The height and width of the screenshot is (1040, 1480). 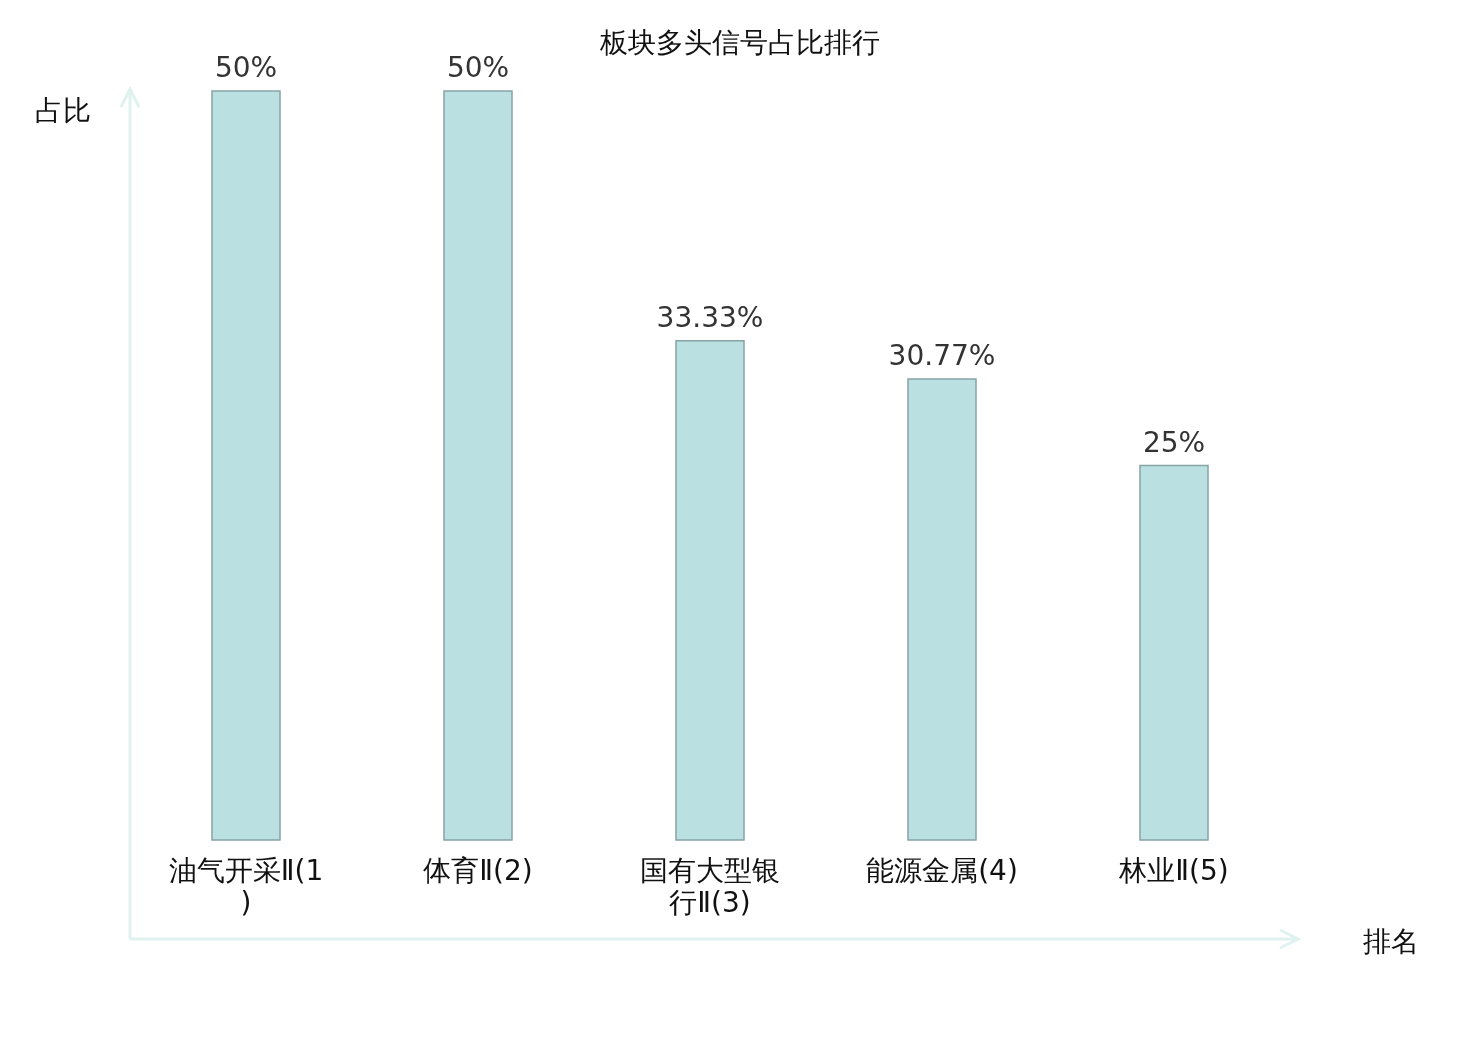 I want to click on data-label: 25%, so click(x=1174, y=442).